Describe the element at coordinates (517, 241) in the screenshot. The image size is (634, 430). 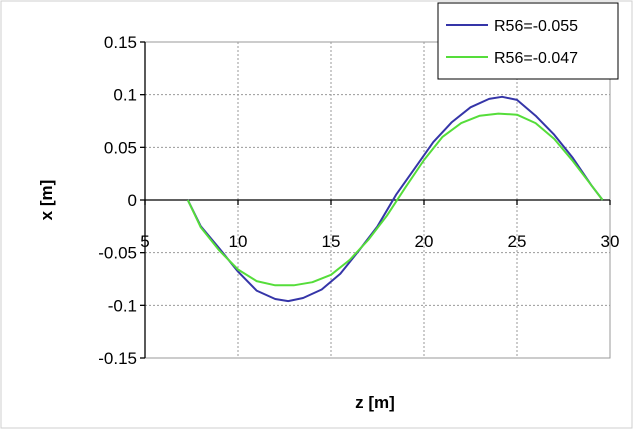
I see `x-tick-label: 25` at that location.